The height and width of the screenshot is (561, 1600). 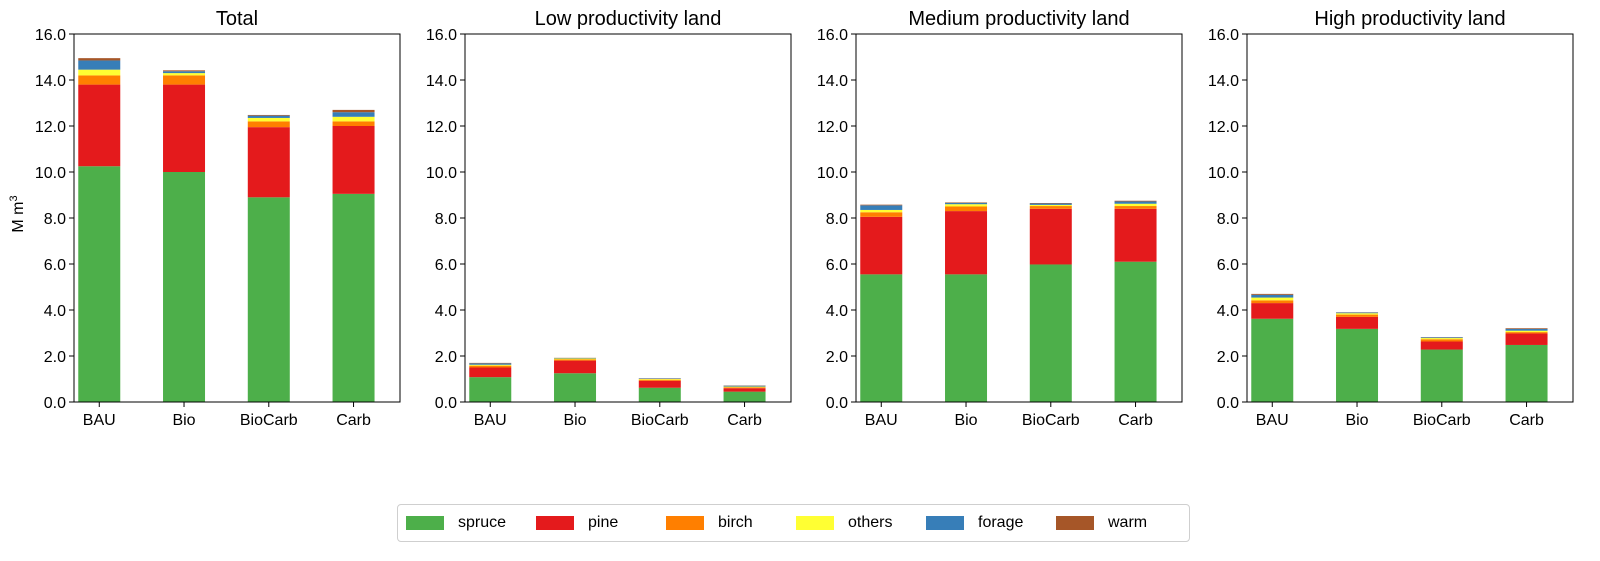 I want to click on bar-spruce-bau, so click(x=881, y=338).